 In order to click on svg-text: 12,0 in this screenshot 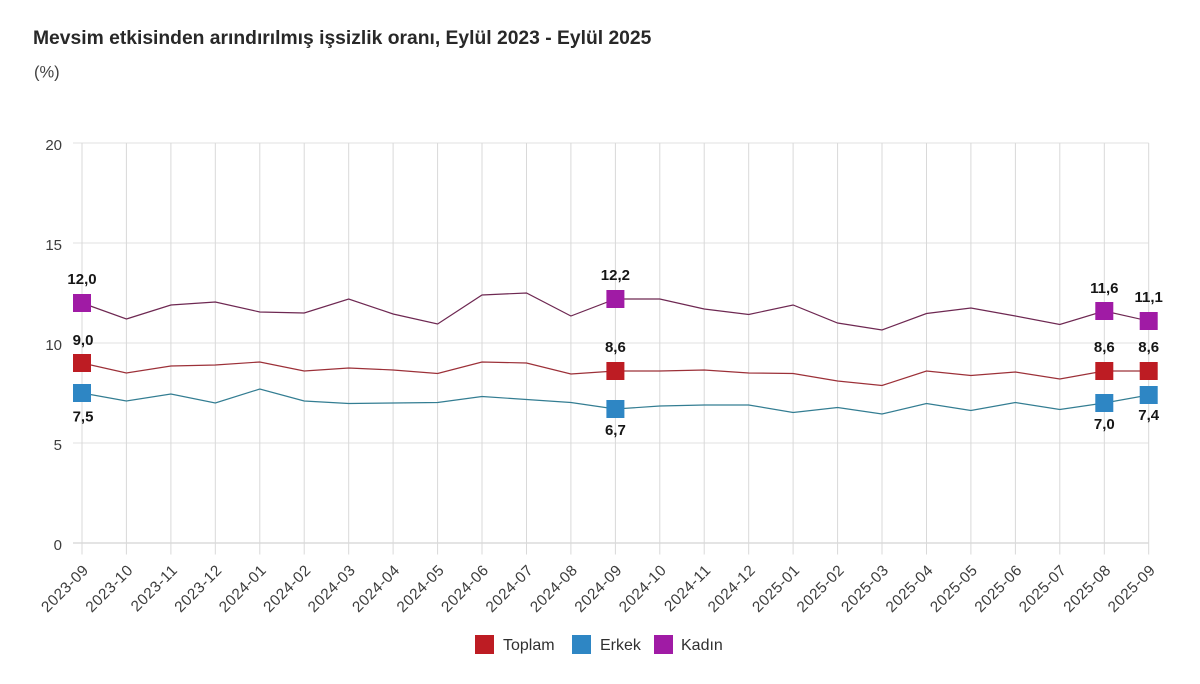, I will do `click(81, 279)`.